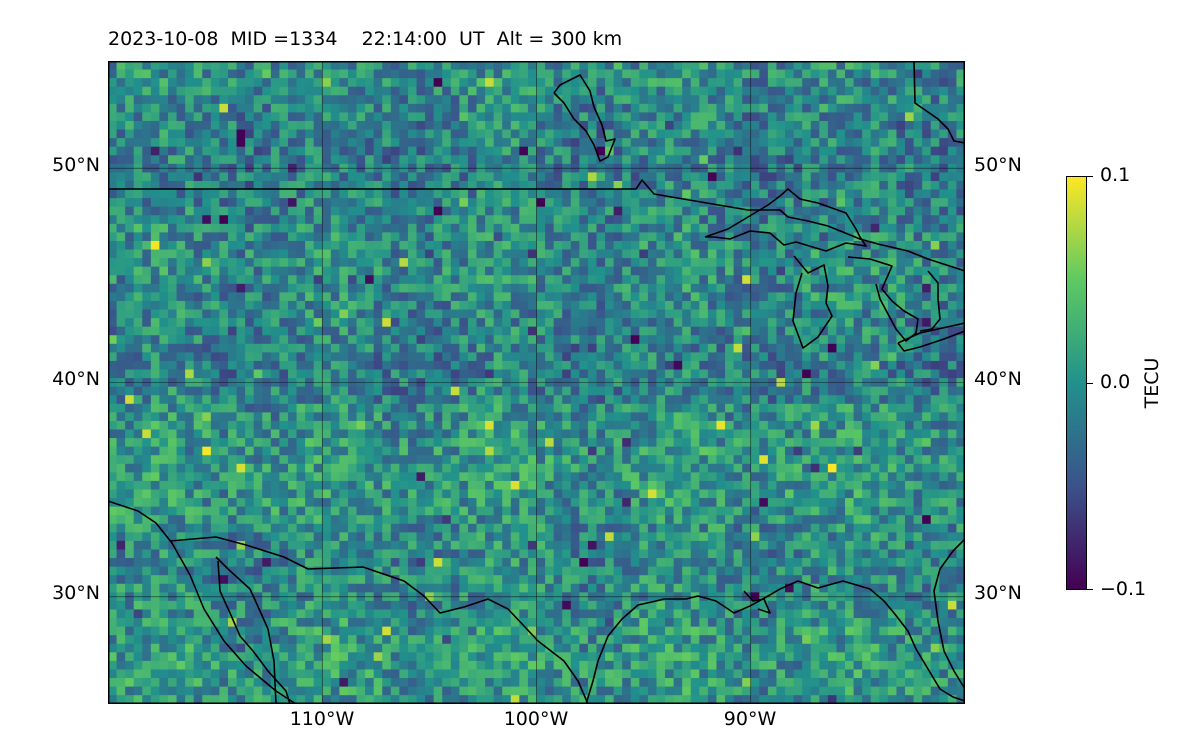  Describe the element at coordinates (931, 337) in the screenshot. I see `lake-erie` at that location.